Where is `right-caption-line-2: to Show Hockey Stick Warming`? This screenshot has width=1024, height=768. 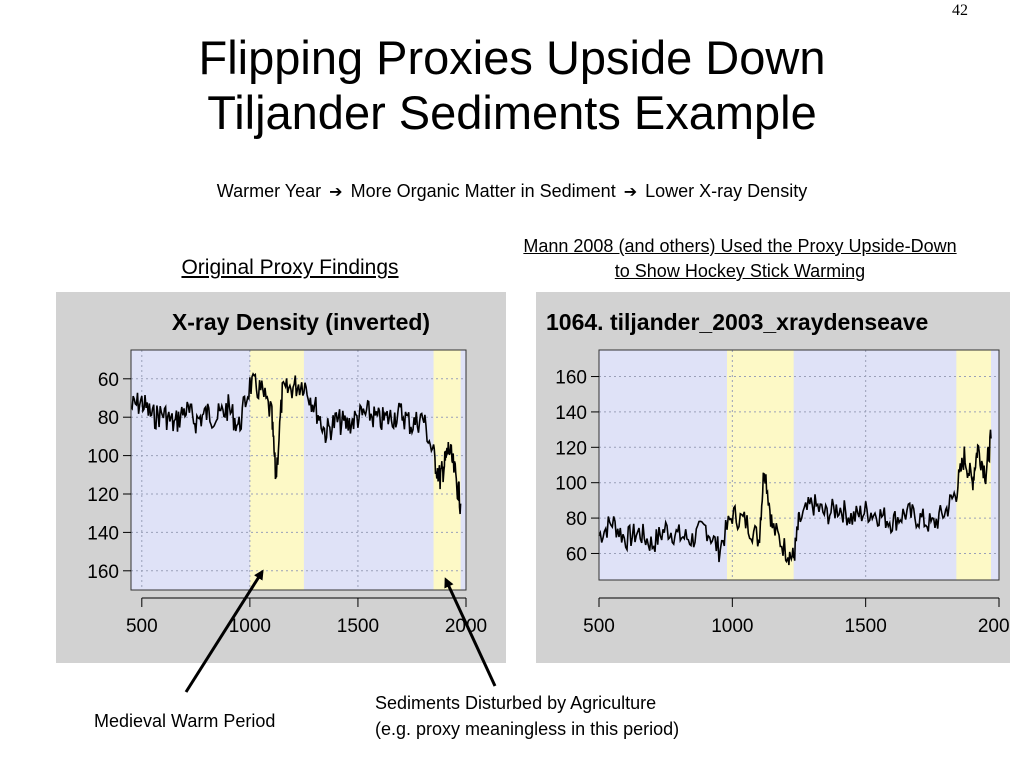 right-caption-line-2: to Show Hockey Stick Warming is located at coordinates (740, 271).